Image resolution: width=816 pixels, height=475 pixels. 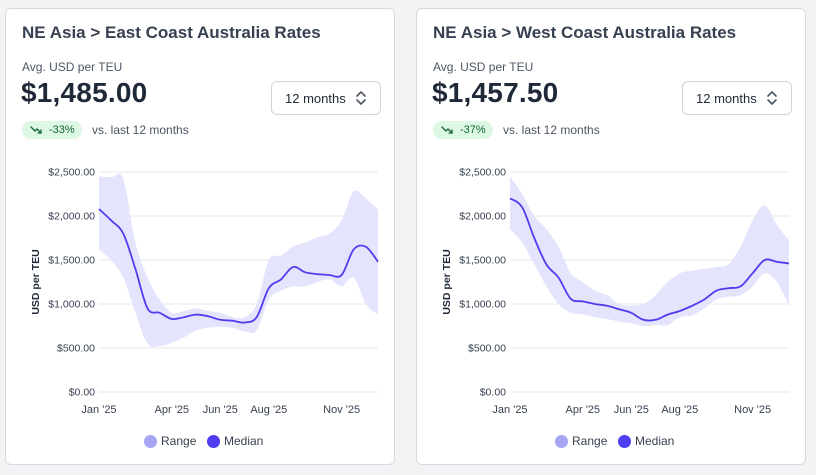 I want to click on card-title: NE Asia > East Coast Australia Rates, so click(x=171, y=32).